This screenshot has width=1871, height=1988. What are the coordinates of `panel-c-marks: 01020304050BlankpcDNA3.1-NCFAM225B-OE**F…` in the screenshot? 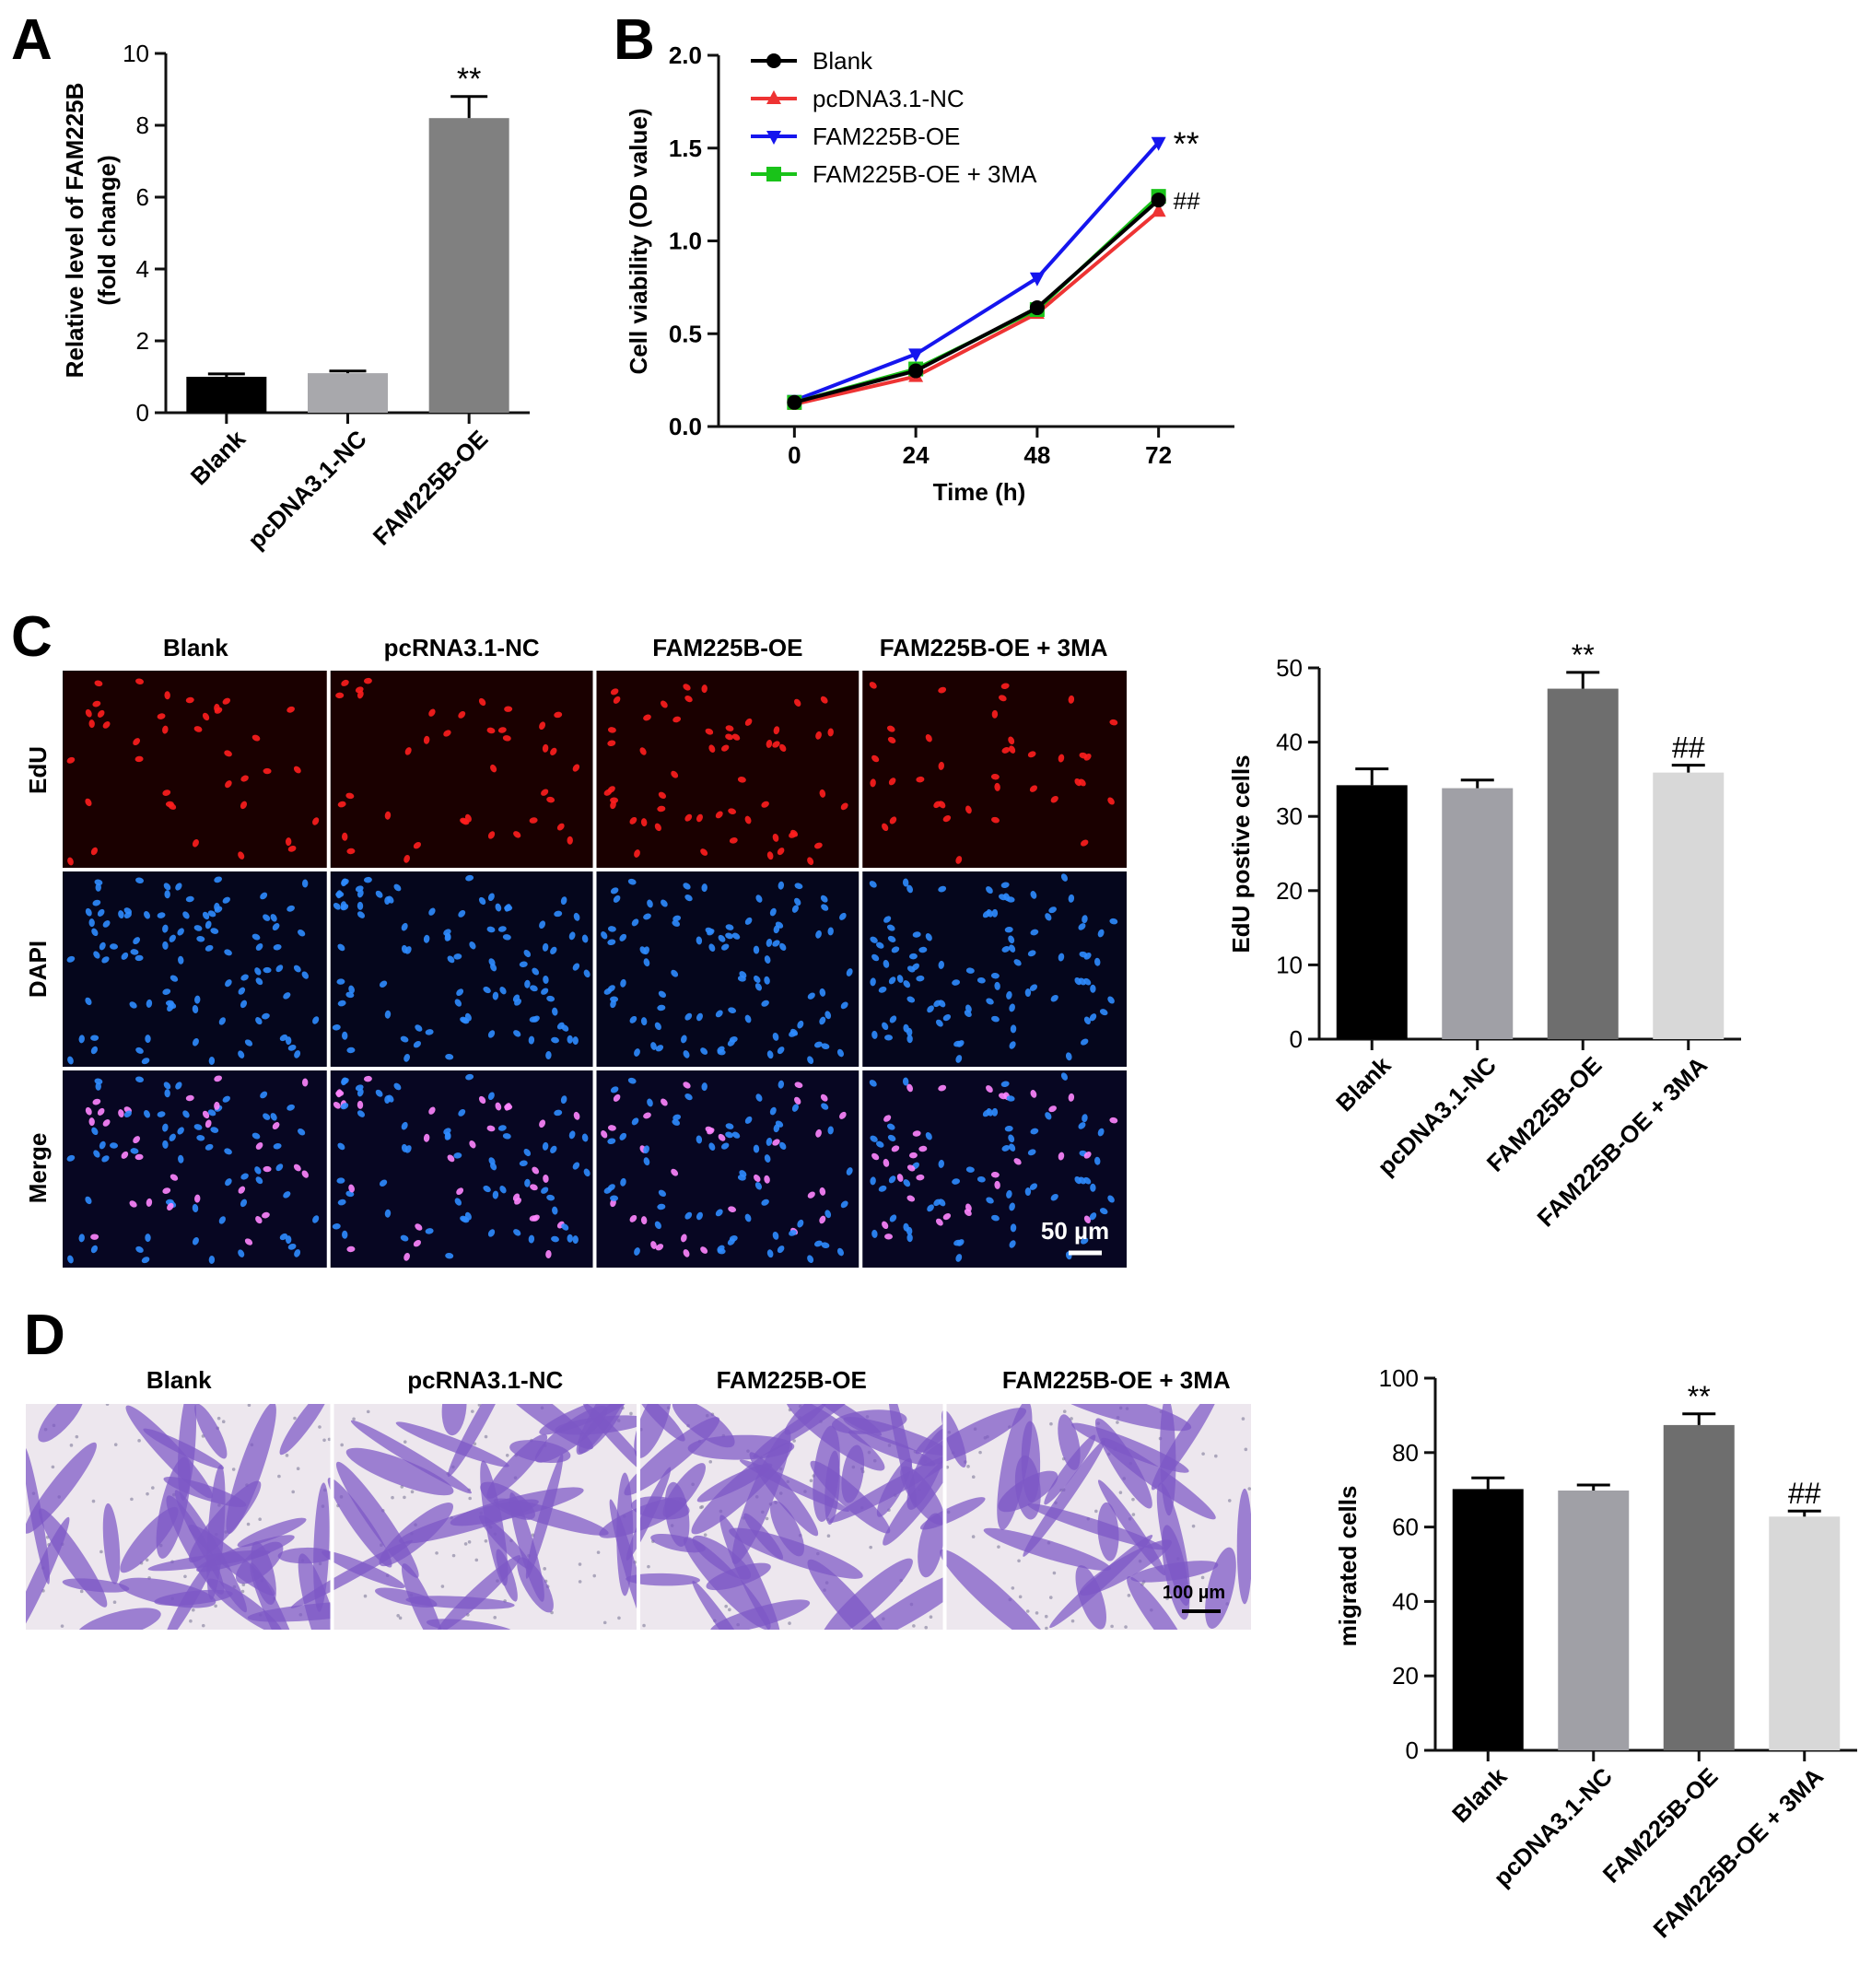 It's located at (1508, 935).